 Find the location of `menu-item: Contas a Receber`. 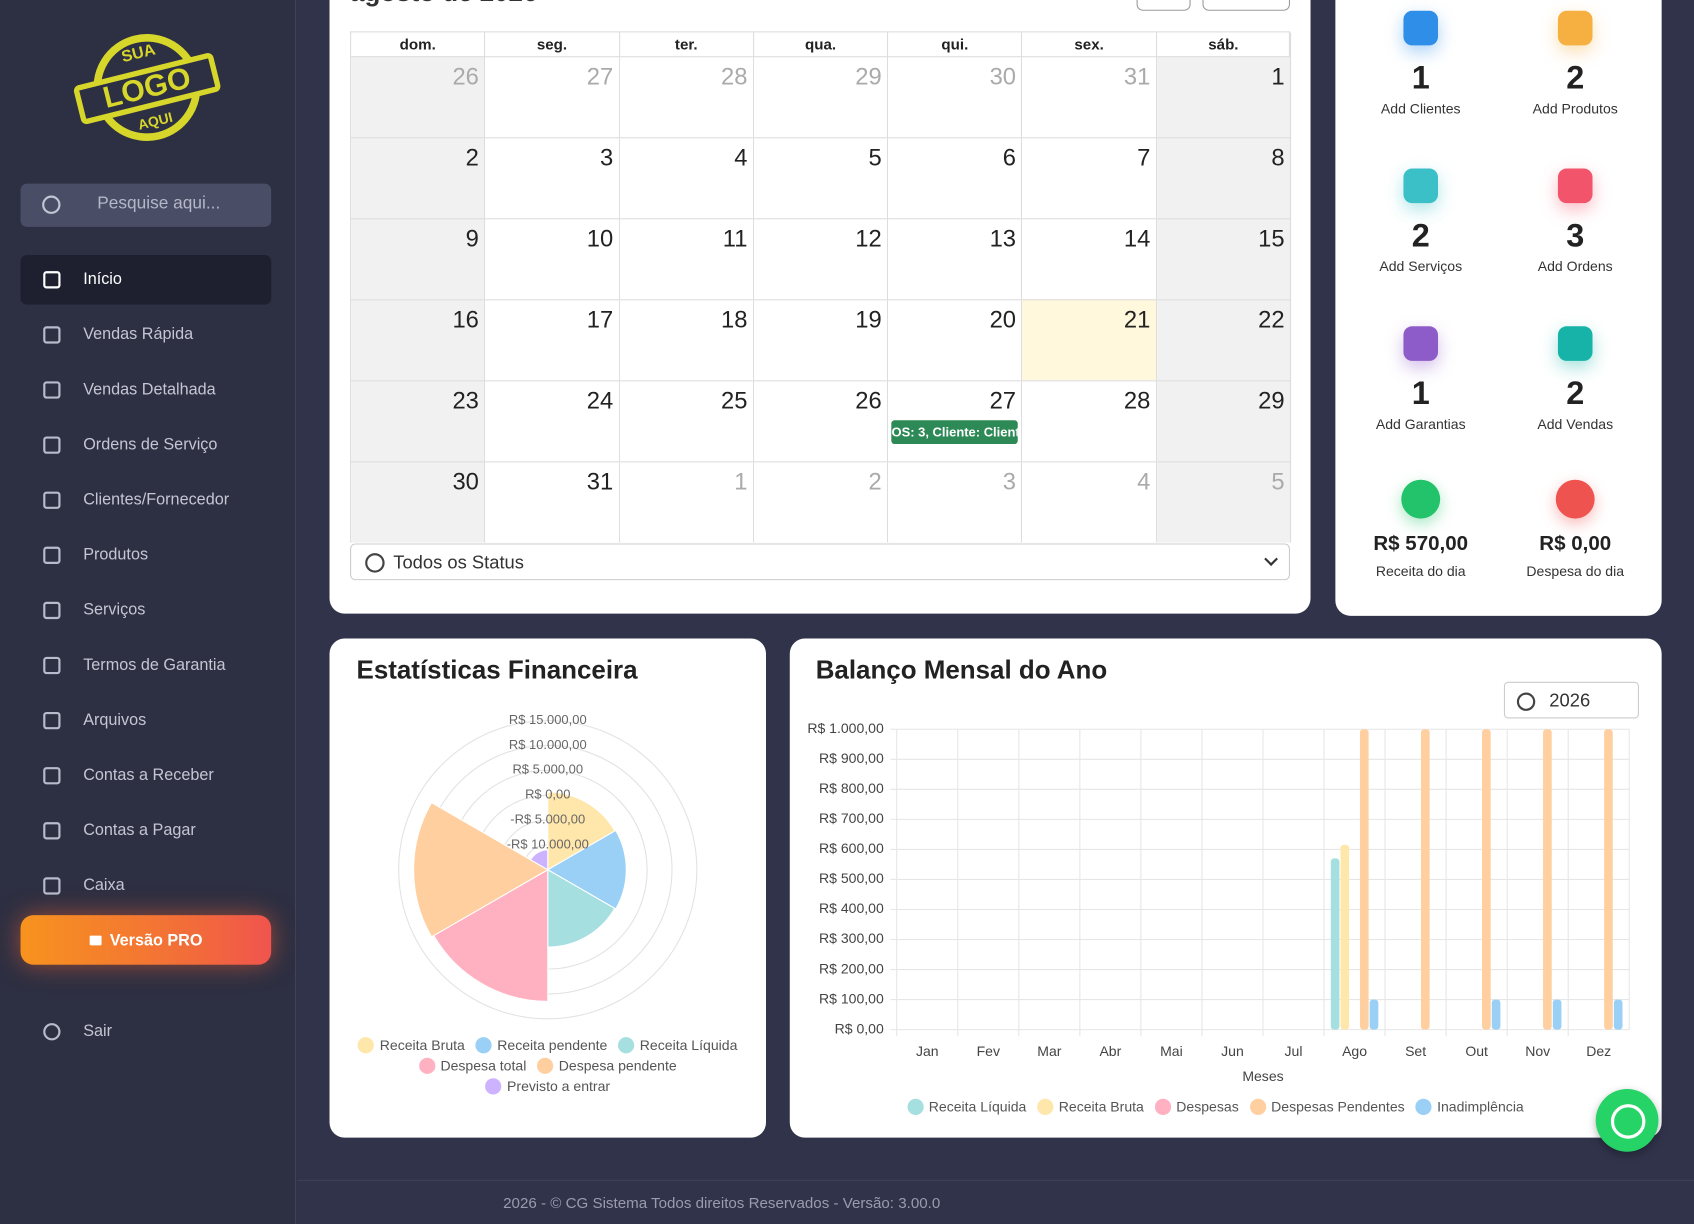

menu-item: Contas a Receber is located at coordinates (146, 776).